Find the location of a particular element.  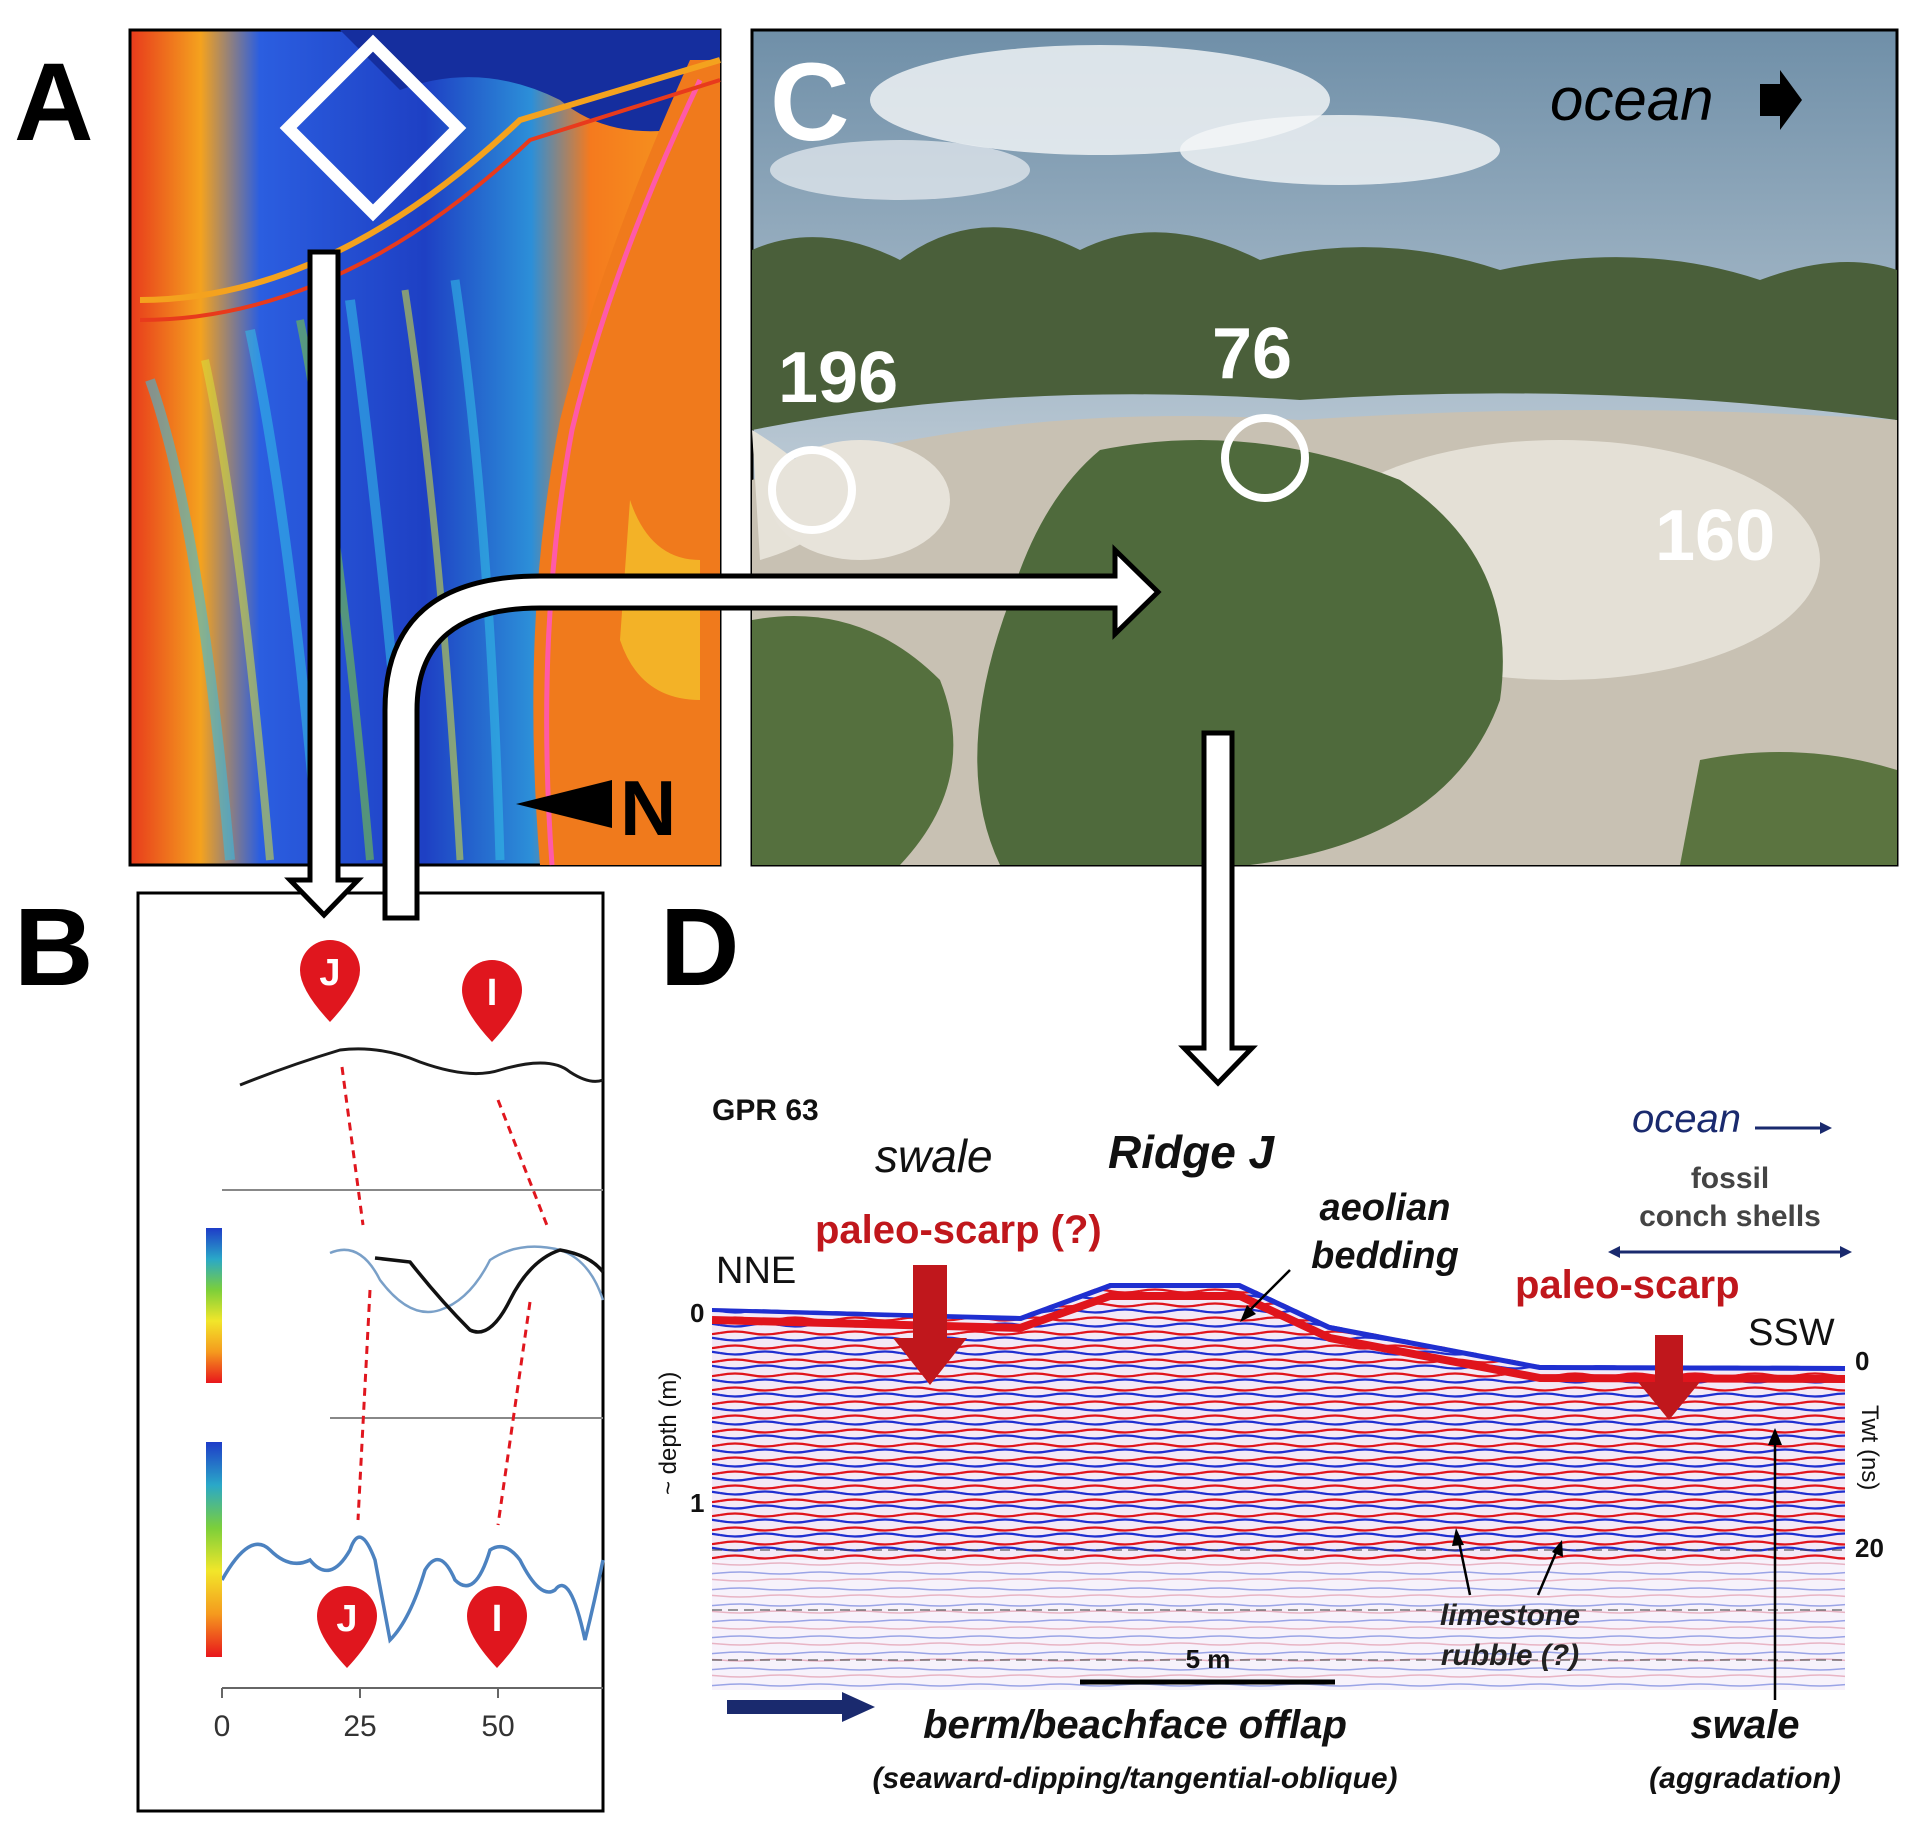

site-label-196: 196 is located at coordinates (838, 378).